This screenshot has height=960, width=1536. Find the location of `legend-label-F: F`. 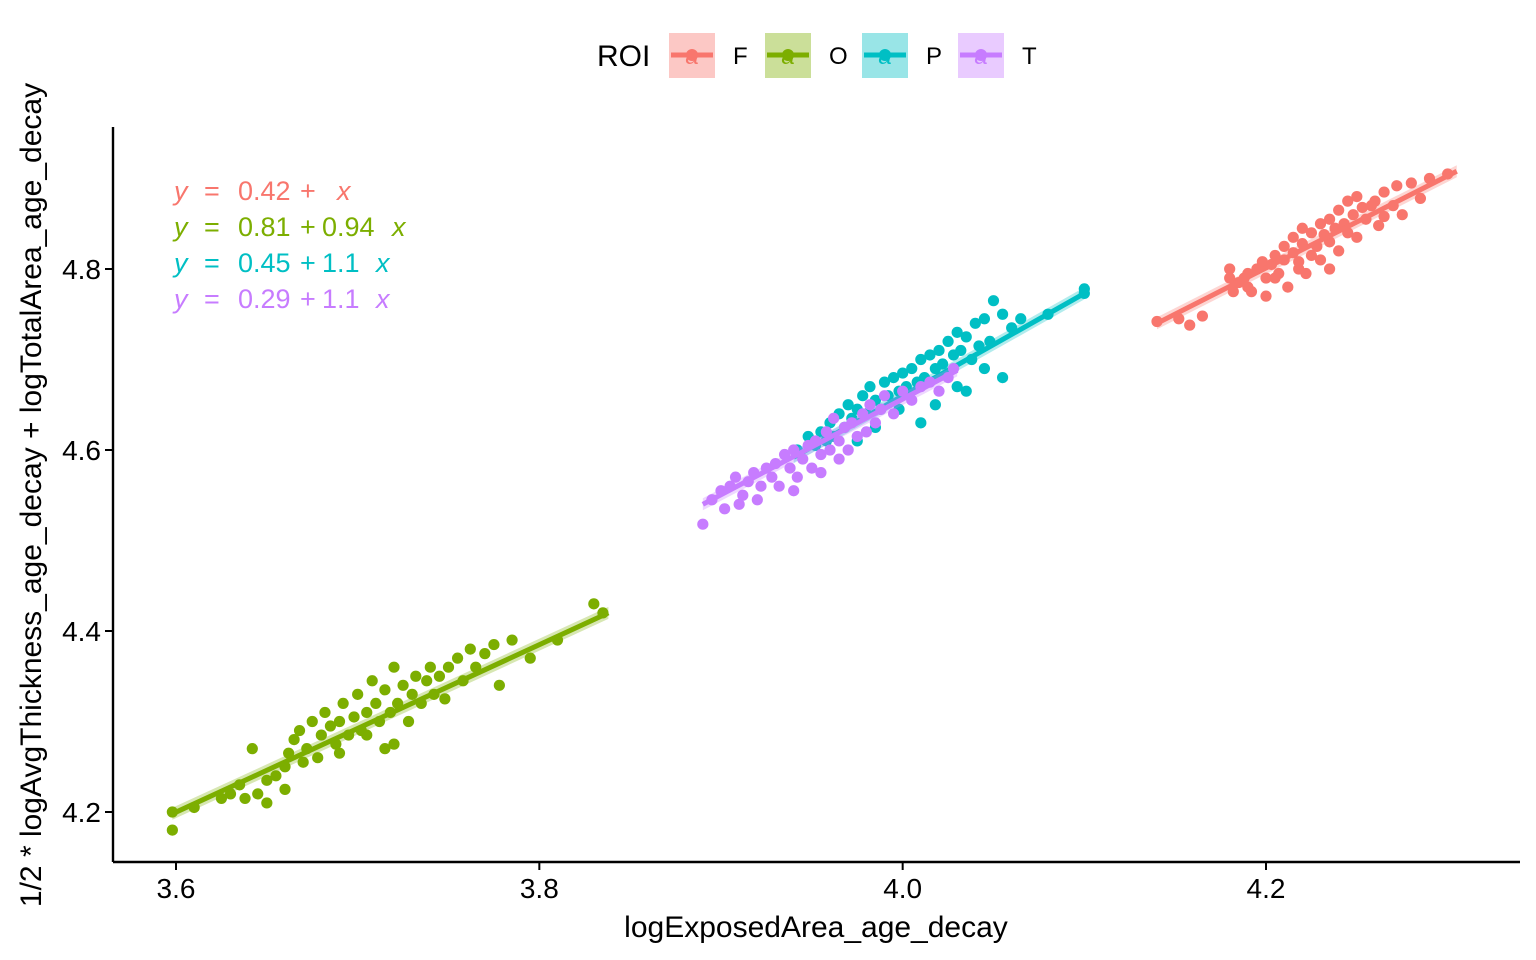

legend-label-F: F is located at coordinates (740, 56).